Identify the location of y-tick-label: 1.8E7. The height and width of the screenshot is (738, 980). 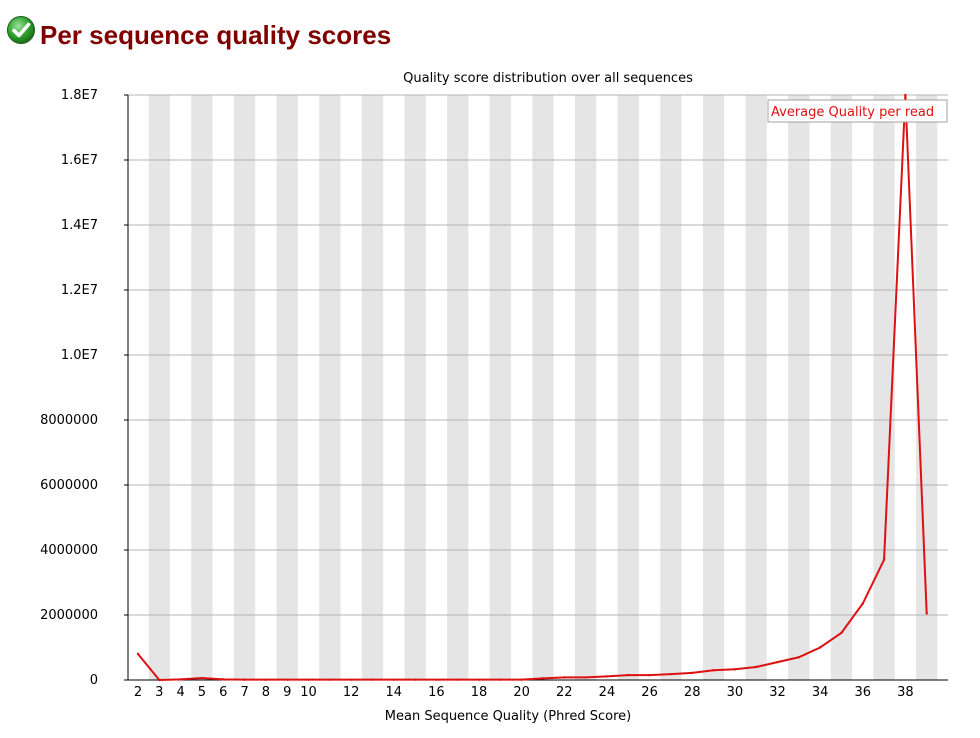
(79, 95).